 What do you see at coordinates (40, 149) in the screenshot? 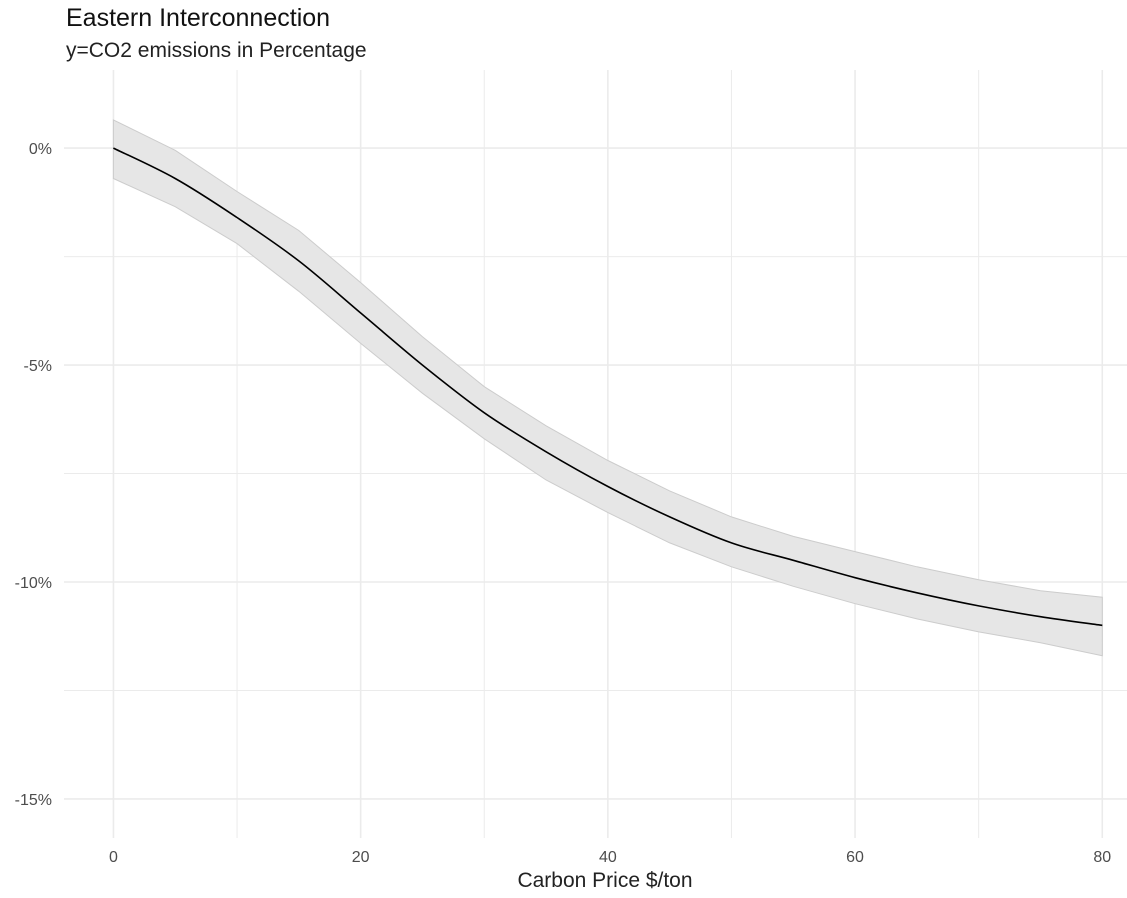
I see `y-tick-label: 0%` at bounding box center [40, 149].